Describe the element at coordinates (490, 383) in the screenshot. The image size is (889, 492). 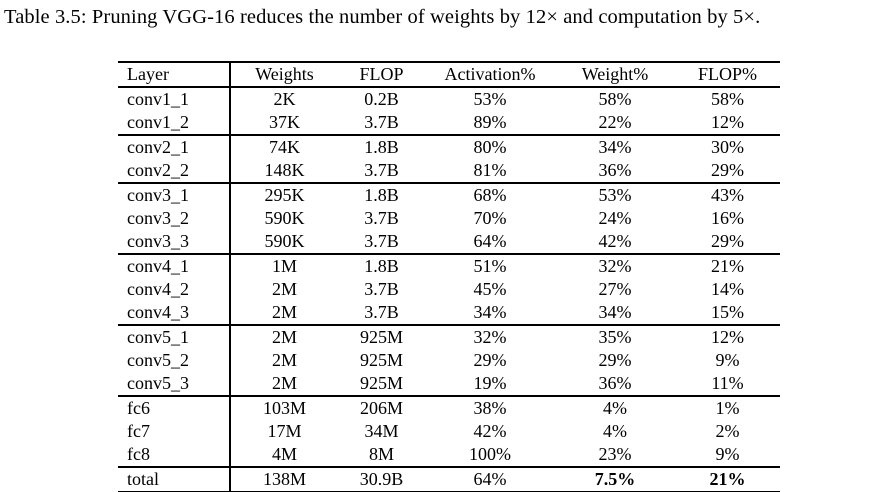
I see `activation-pct-cell: 19%` at that location.